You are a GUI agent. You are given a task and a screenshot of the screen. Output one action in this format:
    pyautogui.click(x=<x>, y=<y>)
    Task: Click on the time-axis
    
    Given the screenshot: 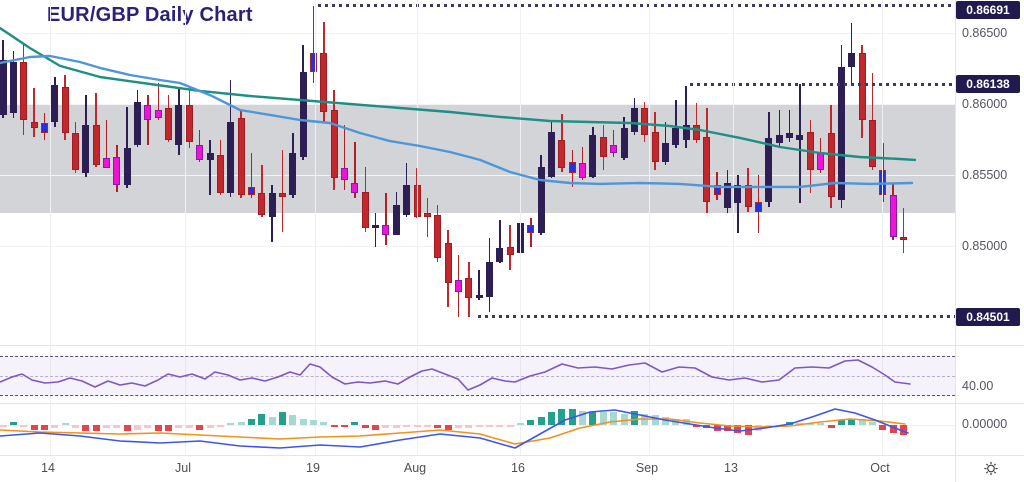 What is the action you would take?
    pyautogui.click(x=477, y=469)
    